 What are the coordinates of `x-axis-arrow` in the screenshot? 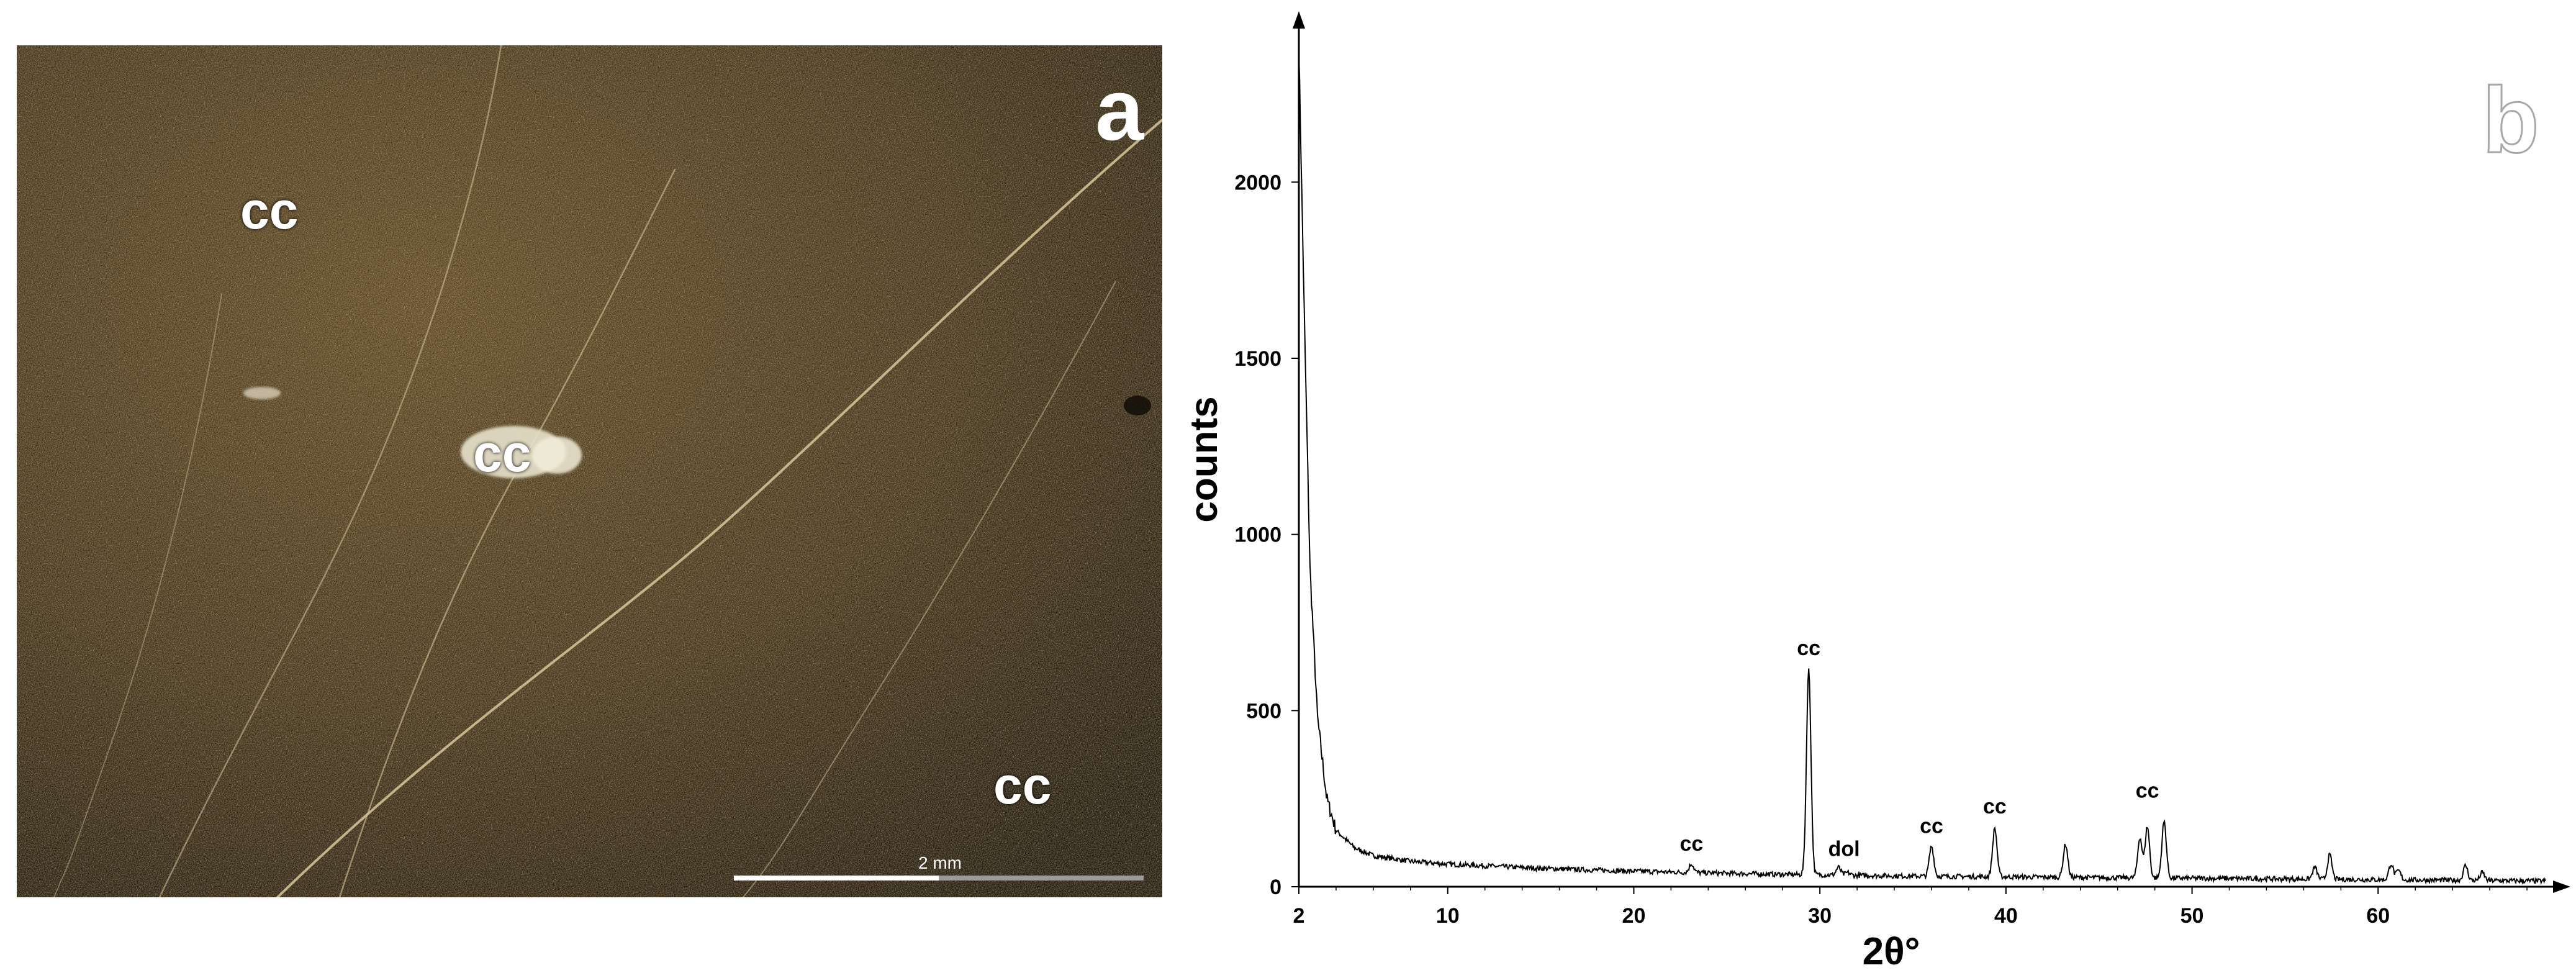 It's located at (2561, 887).